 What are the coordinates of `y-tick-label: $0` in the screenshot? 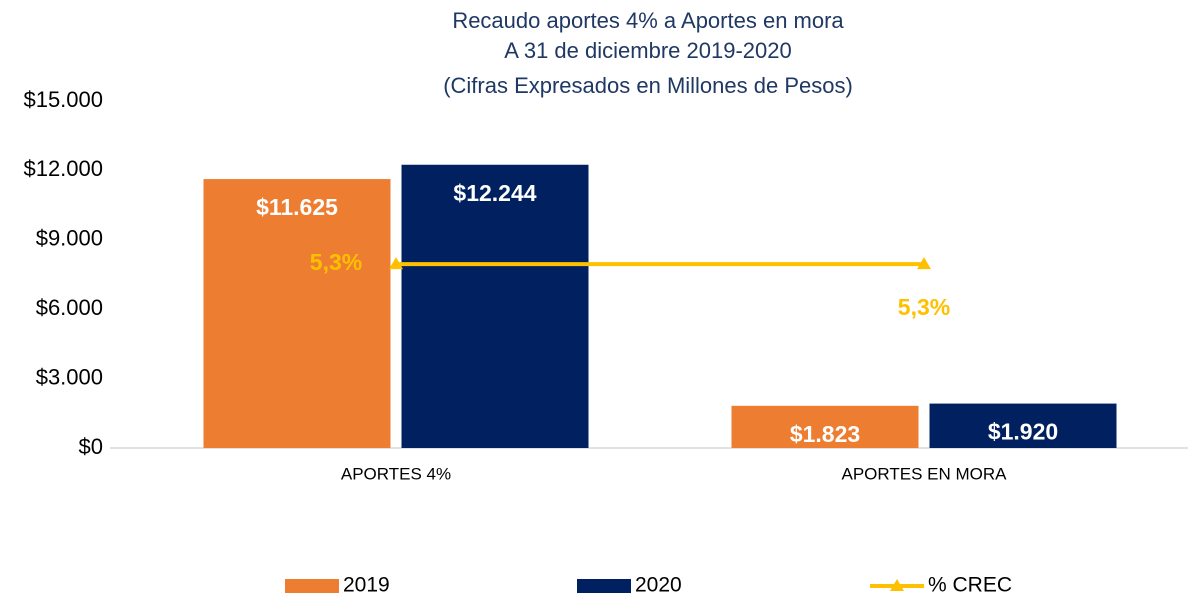 It's located at (91, 446).